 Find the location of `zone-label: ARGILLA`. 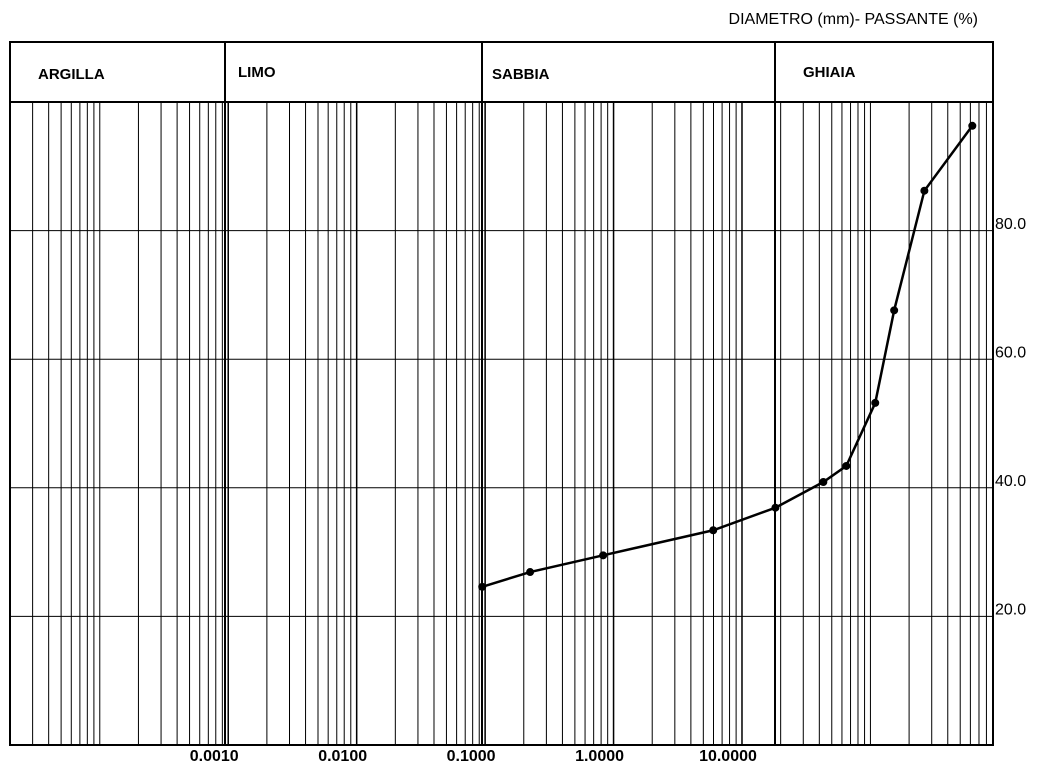

zone-label: ARGILLA is located at coordinates (71, 74).